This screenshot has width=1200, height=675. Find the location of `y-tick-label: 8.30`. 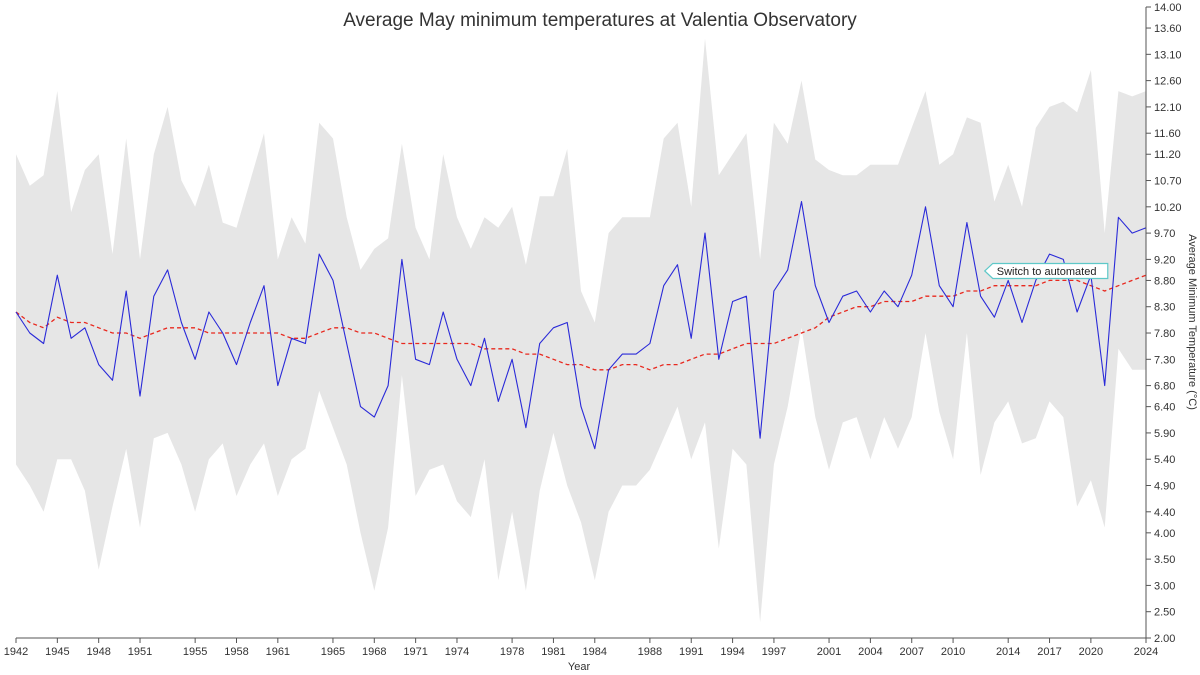

y-tick-label: 8.30 is located at coordinates (1164, 308).